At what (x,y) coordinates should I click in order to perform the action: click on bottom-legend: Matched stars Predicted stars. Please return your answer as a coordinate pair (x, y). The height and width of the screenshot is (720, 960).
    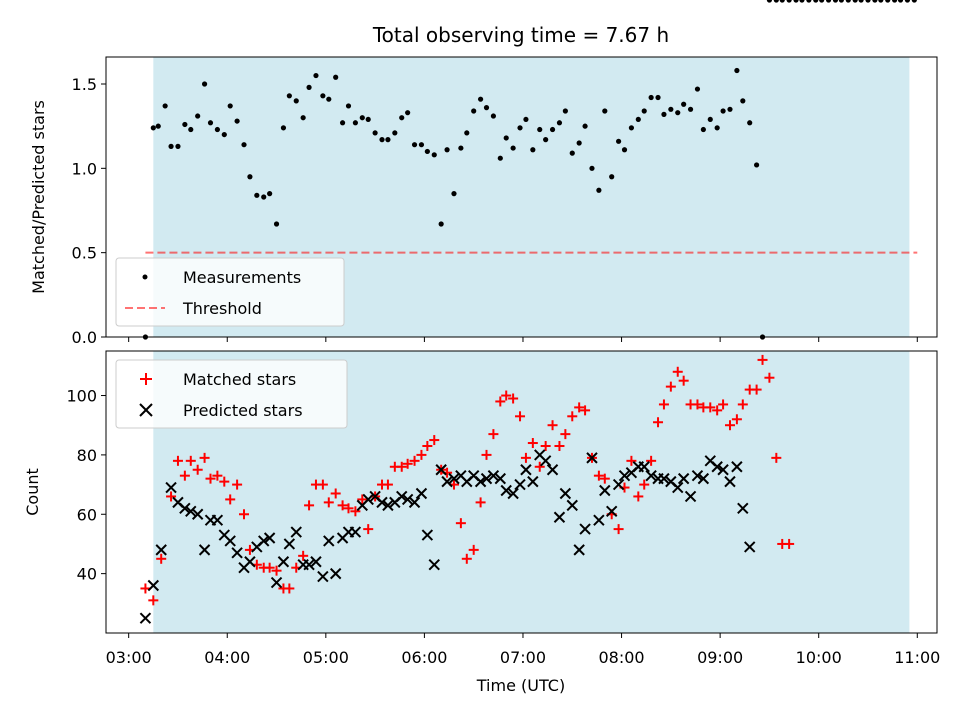
    Looking at the image, I should click on (231, 394).